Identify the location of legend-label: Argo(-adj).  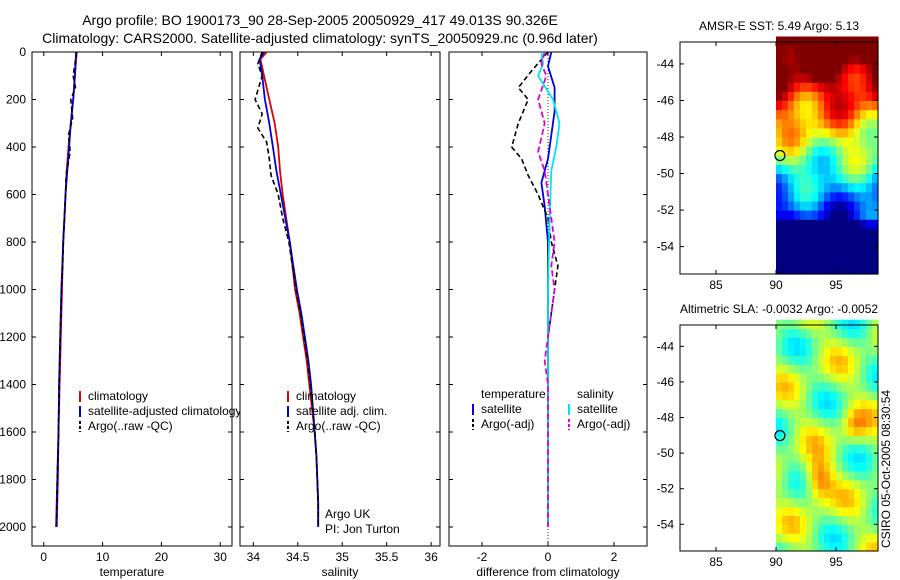
(507, 424).